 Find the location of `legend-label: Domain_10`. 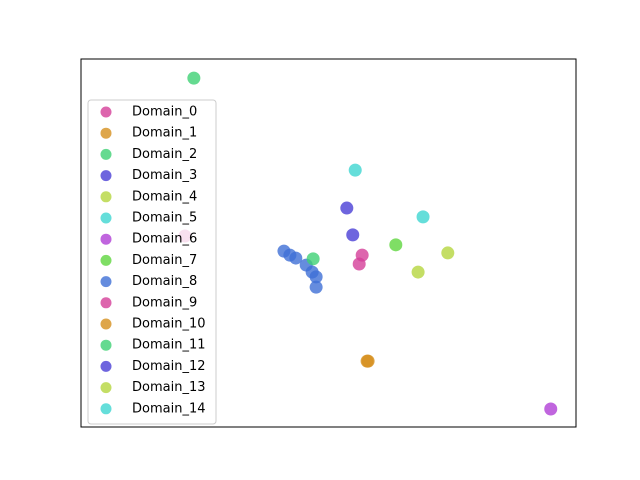

legend-label: Domain_10 is located at coordinates (169, 324).